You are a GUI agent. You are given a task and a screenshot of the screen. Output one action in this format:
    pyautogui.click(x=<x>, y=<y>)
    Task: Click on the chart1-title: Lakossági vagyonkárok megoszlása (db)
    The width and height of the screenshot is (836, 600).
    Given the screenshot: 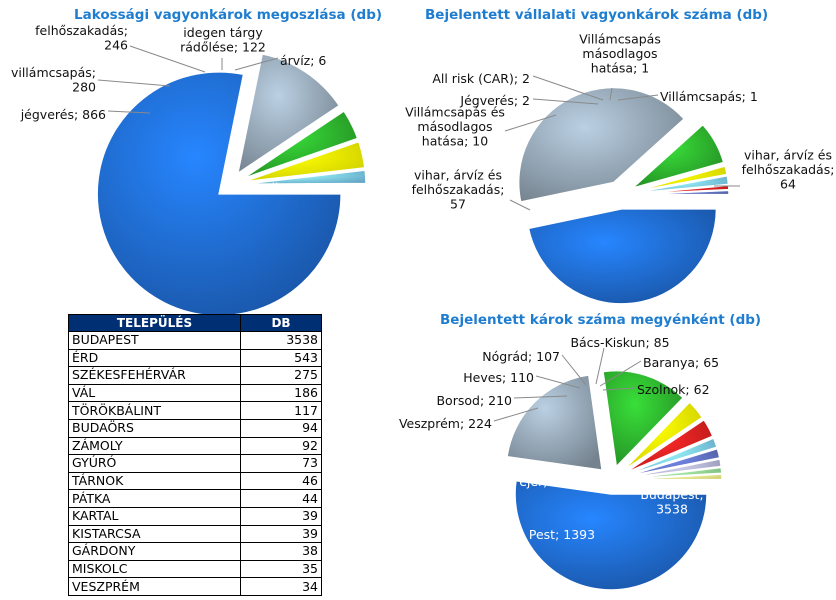 What is the action you would take?
    pyautogui.click(x=228, y=15)
    